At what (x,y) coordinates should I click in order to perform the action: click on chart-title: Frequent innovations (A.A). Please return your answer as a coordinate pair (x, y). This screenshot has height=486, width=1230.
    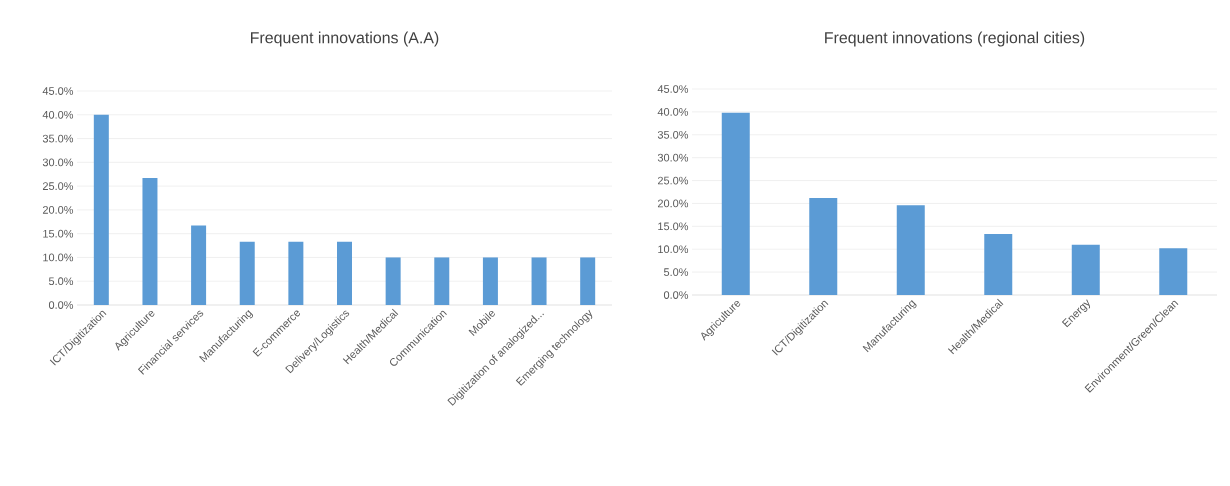
    Looking at the image, I should click on (345, 39).